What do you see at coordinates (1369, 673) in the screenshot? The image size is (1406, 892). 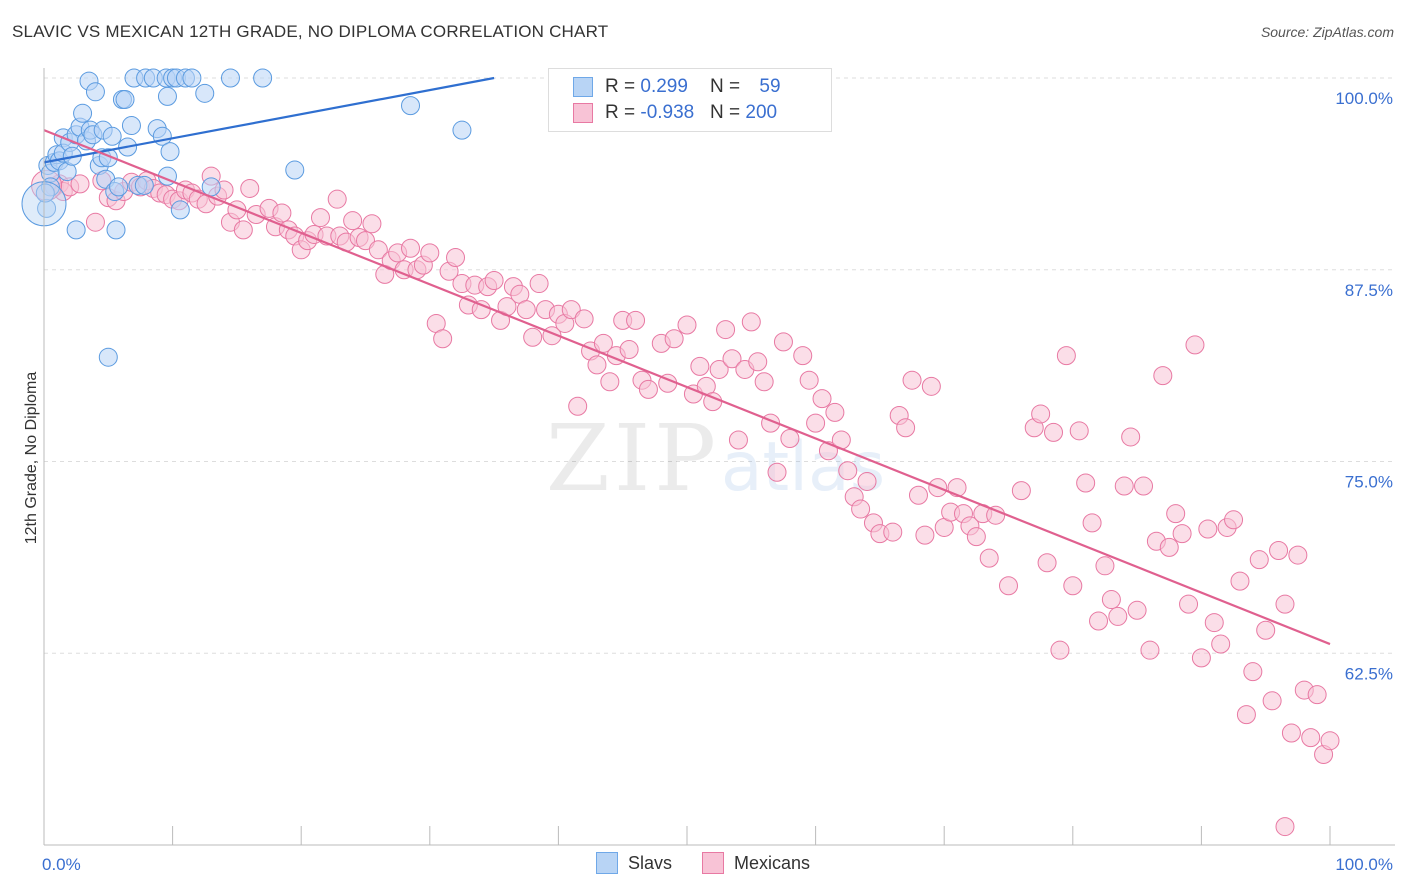 I see `y-tick-label: 62.5%` at bounding box center [1369, 673].